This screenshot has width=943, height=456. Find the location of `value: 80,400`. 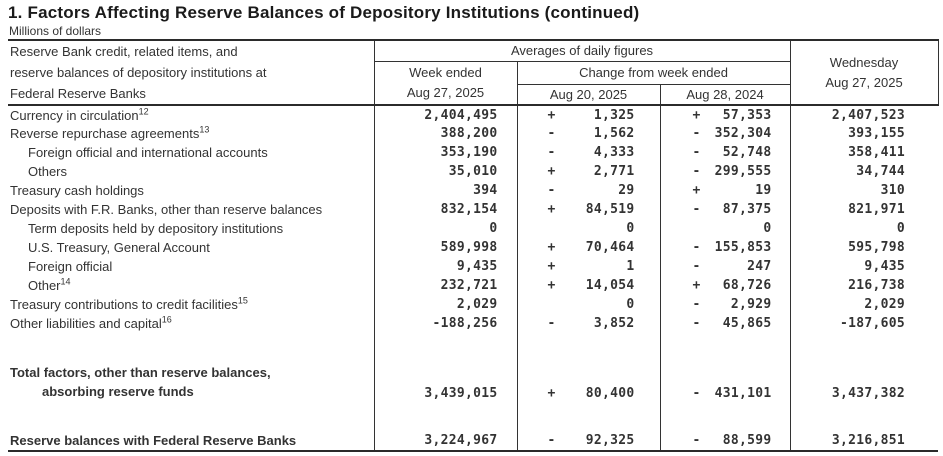

value: 80,400 is located at coordinates (610, 393).